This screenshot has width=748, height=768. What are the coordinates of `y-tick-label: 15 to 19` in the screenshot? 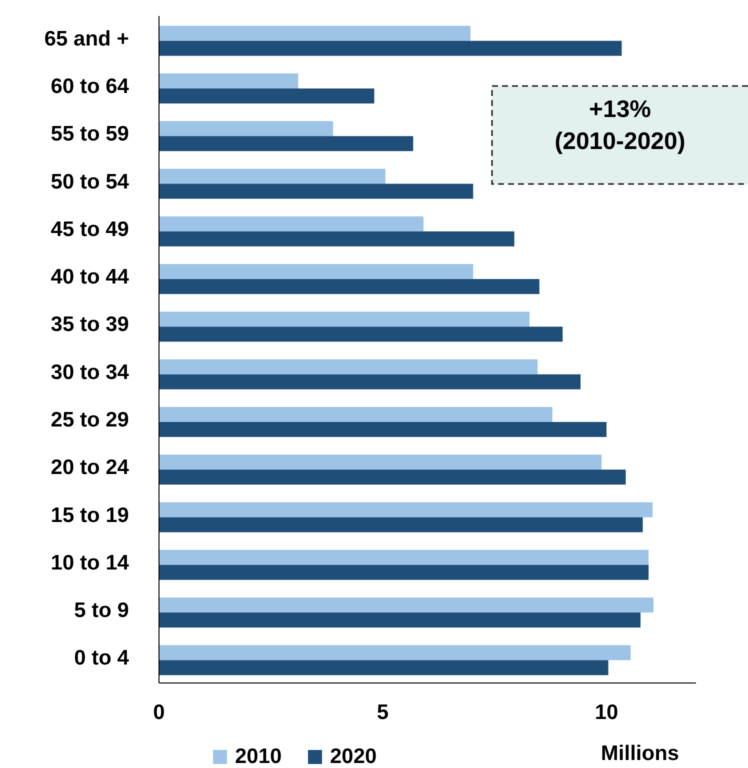 It's located at (89, 515).